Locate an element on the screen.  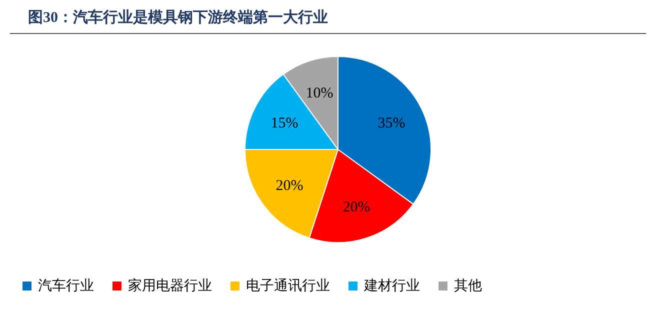
data-label: 35% is located at coordinates (392, 123).